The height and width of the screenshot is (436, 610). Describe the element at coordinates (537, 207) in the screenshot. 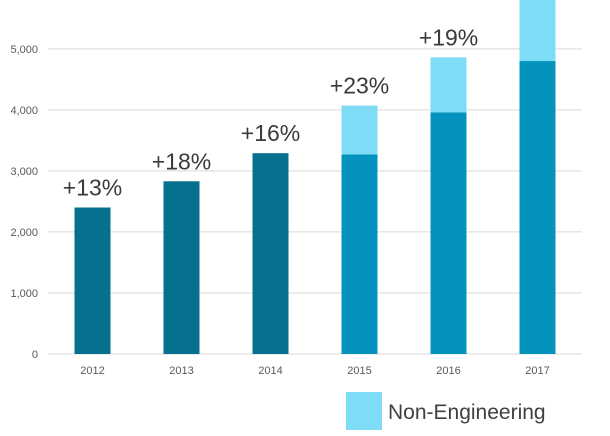

I see `bar-base-2017` at that location.